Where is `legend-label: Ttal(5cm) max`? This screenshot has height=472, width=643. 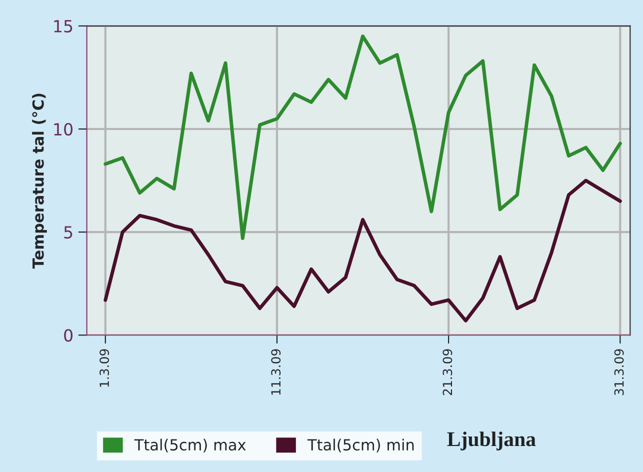 legend-label: Ttal(5cm) max is located at coordinates (190, 445).